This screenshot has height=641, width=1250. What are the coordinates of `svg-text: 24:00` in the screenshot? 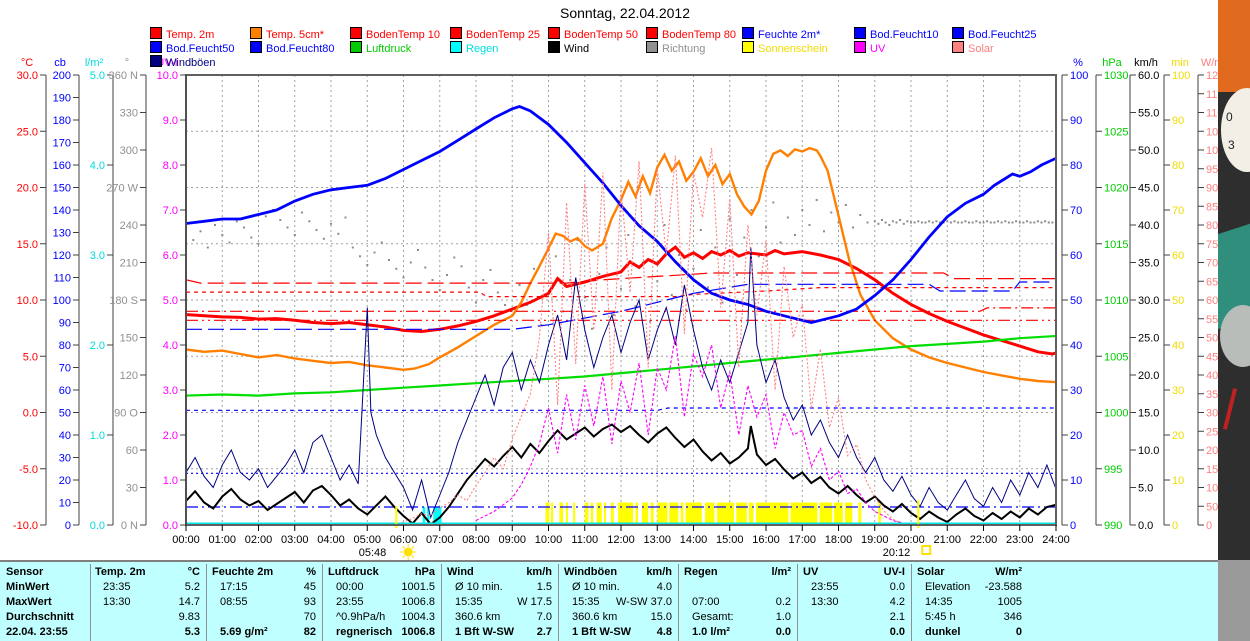 It's located at (1056, 540).